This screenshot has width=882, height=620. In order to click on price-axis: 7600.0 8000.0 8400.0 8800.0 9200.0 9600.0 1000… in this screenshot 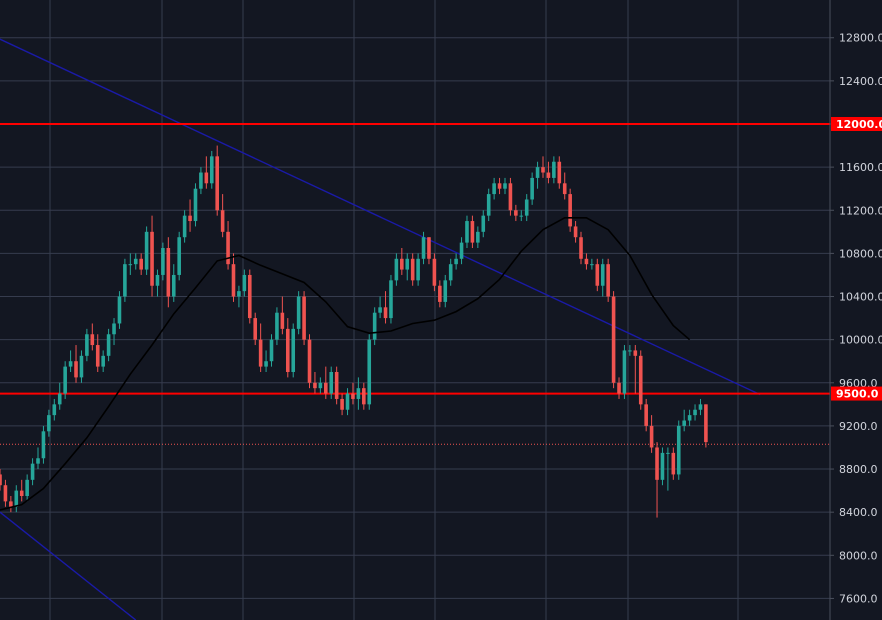, I will do `click(855, 310)`.